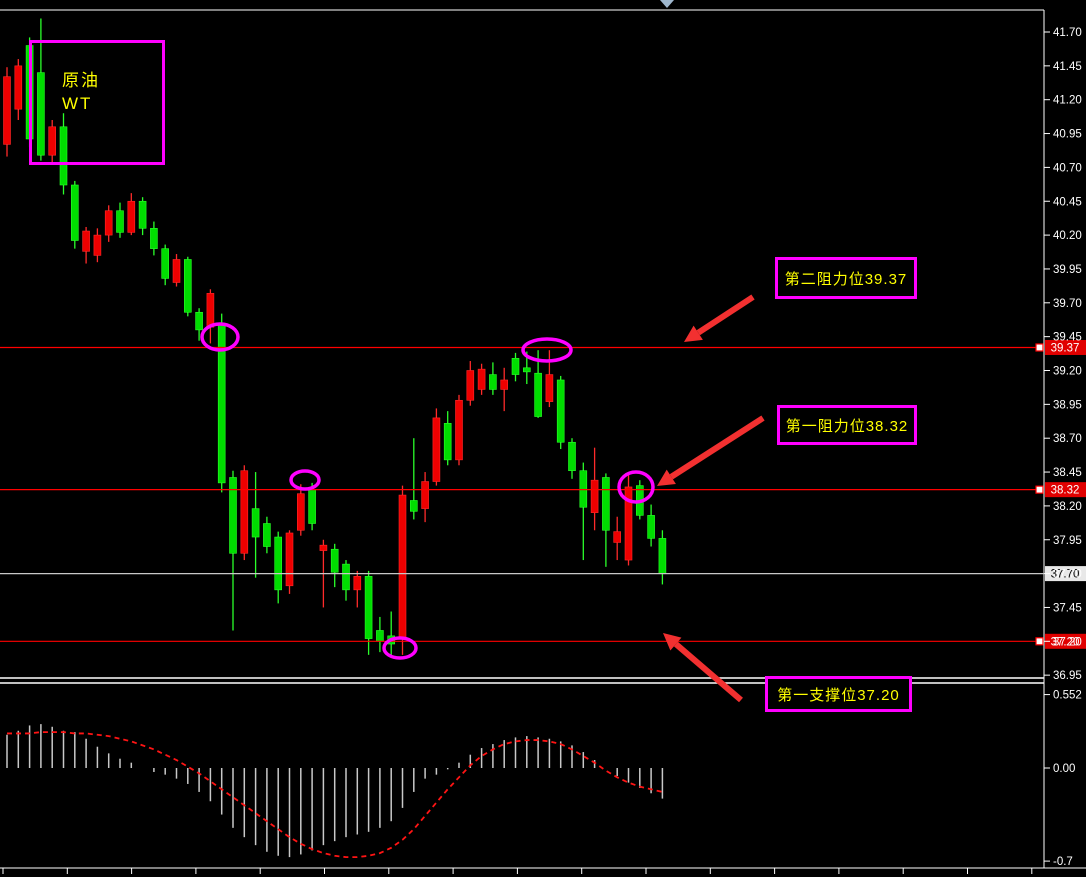 This screenshot has height=877, width=1086. Describe the element at coordinates (1067, 270) in the screenshot. I see `price-axis-label: 39.95` at that location.